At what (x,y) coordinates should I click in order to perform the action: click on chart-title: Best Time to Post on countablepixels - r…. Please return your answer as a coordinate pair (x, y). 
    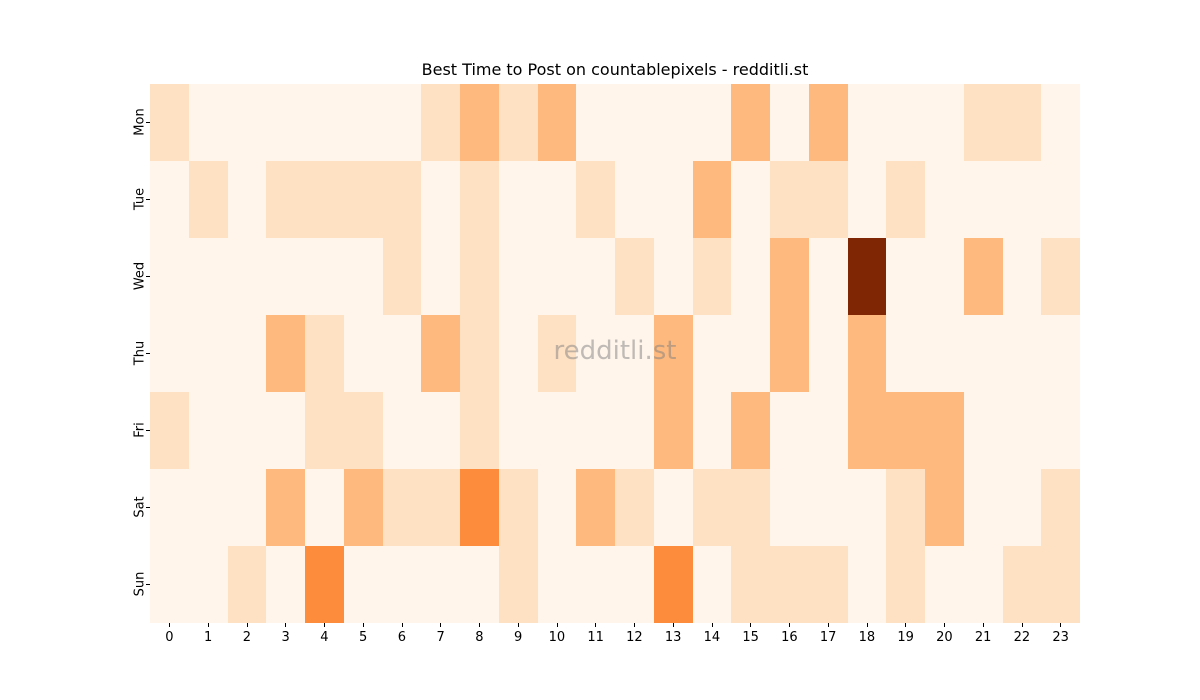
    Looking at the image, I should click on (615, 69).